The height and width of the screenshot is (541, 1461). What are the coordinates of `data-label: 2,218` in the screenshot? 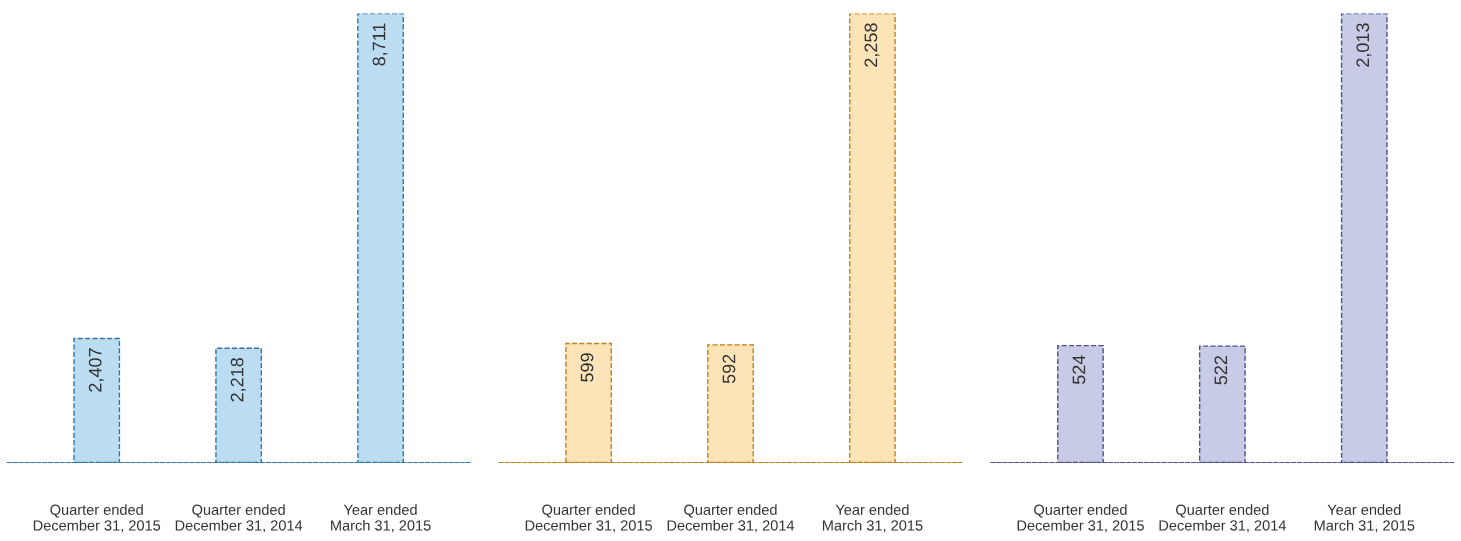 It's located at (238, 379).